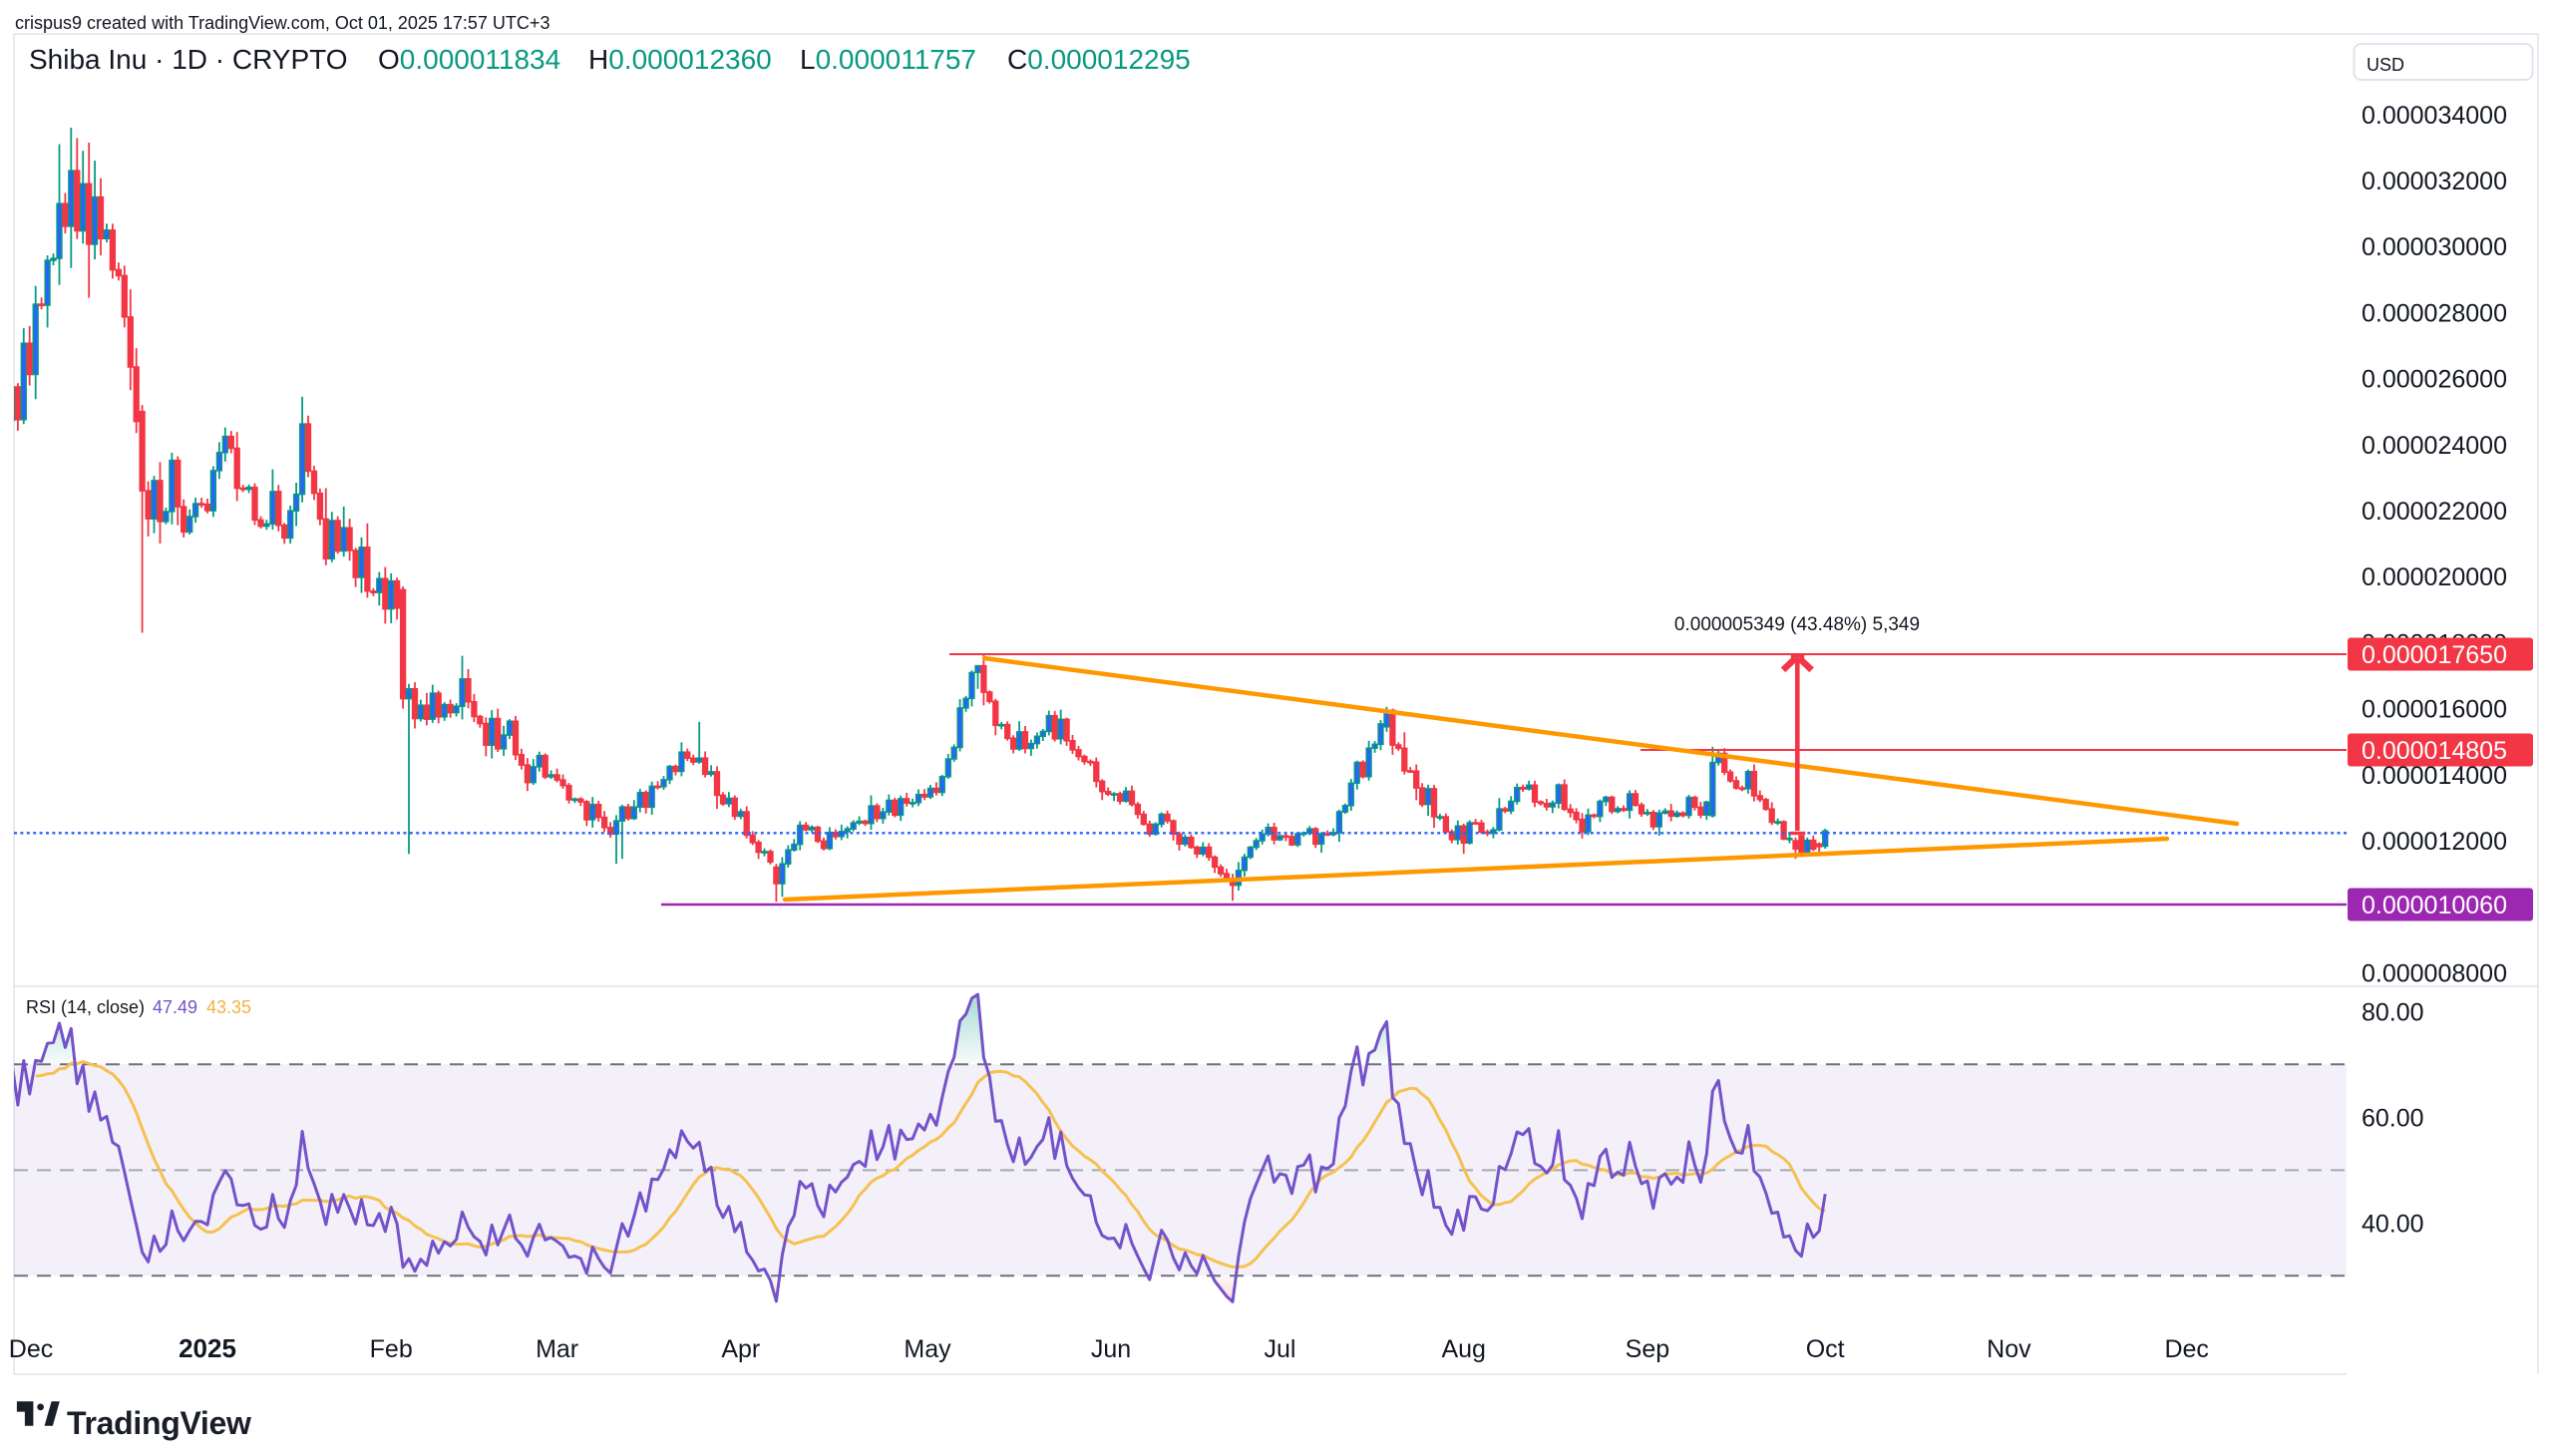  Describe the element at coordinates (86, 1007) in the screenshot. I see `svg-text: RSI (14, close)` at that location.